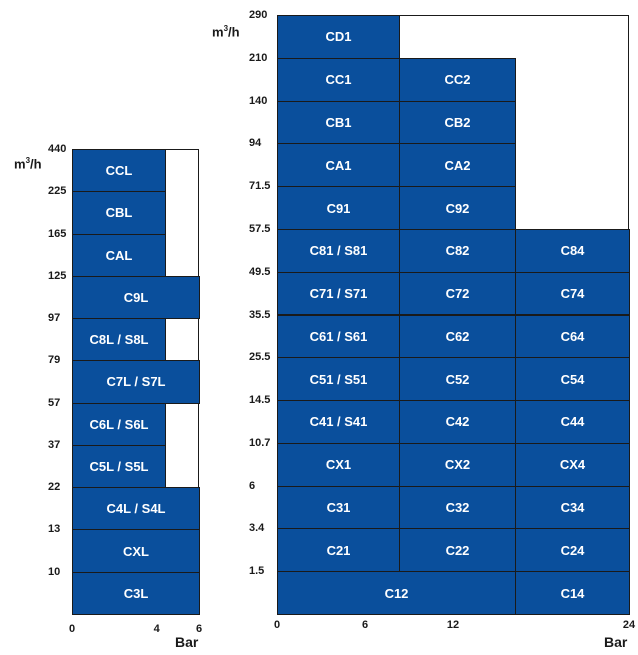  I want to click on right-y-tick: 210, so click(258, 57).